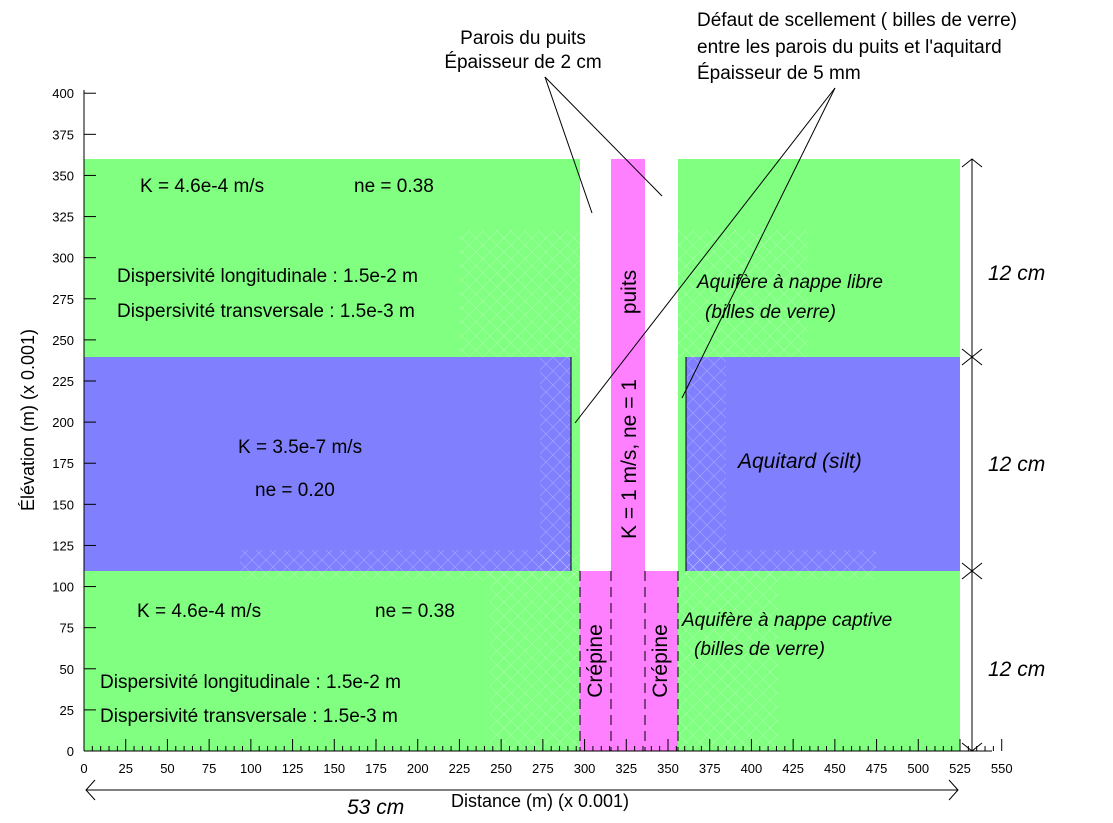 The image size is (1113, 823). Describe the element at coordinates (682, 464) in the screenshot. I see `seal-defect-right` at that location.